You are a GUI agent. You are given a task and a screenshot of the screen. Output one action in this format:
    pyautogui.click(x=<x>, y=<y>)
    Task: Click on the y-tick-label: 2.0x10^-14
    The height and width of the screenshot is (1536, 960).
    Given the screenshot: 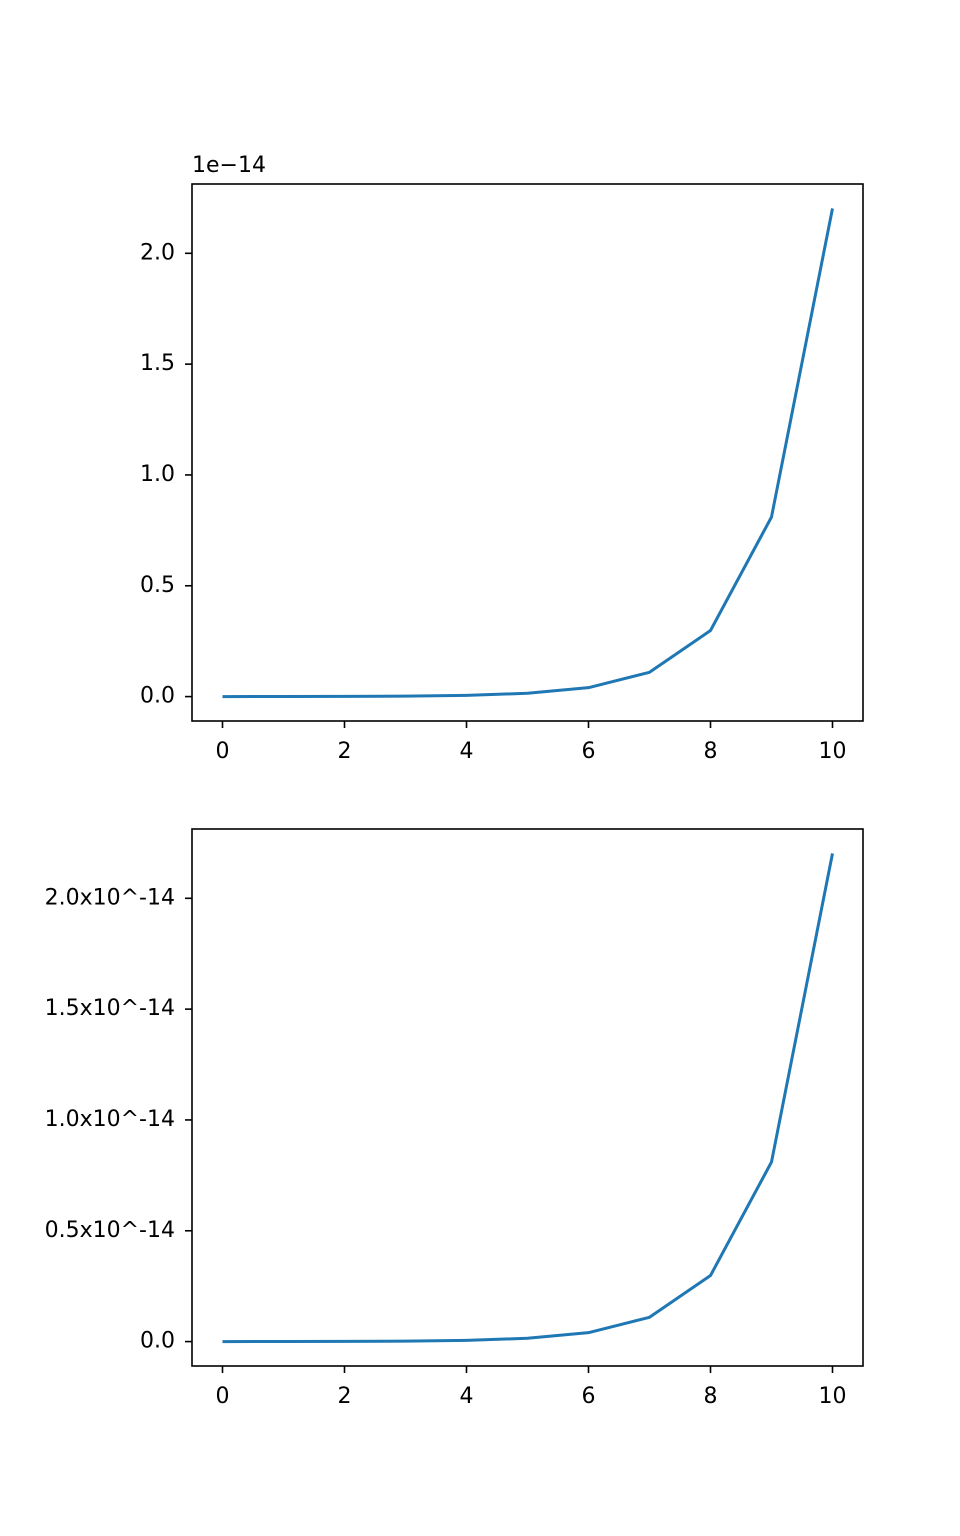 What is the action you would take?
    pyautogui.click(x=110, y=897)
    